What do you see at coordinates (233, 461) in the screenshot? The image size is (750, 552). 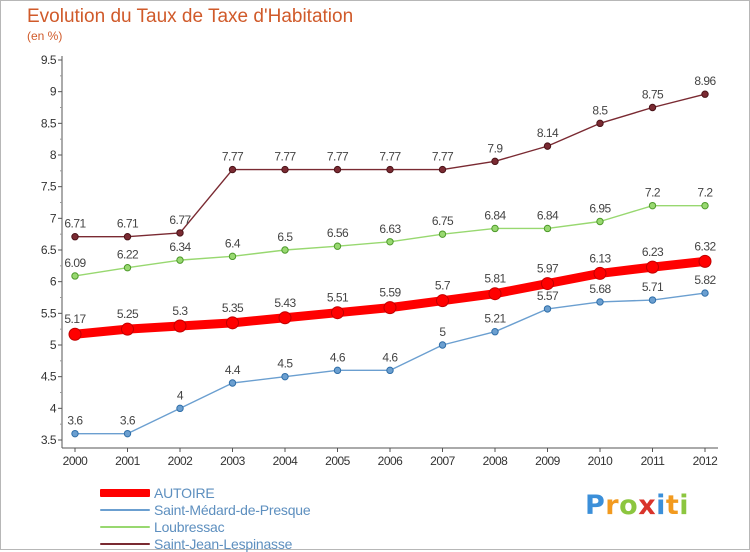 I see `x-tick-label: 2003` at bounding box center [233, 461].